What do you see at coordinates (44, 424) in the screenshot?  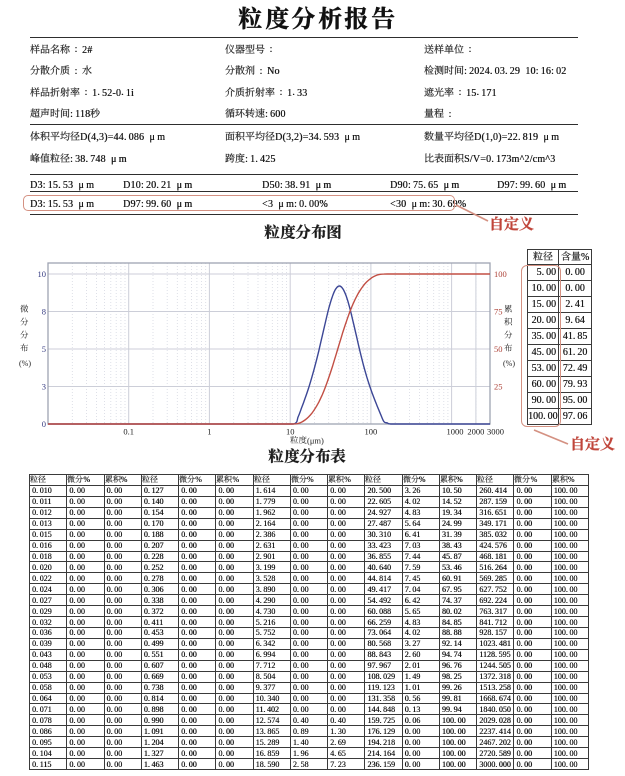 I see `svg-text: 0` at bounding box center [44, 424].